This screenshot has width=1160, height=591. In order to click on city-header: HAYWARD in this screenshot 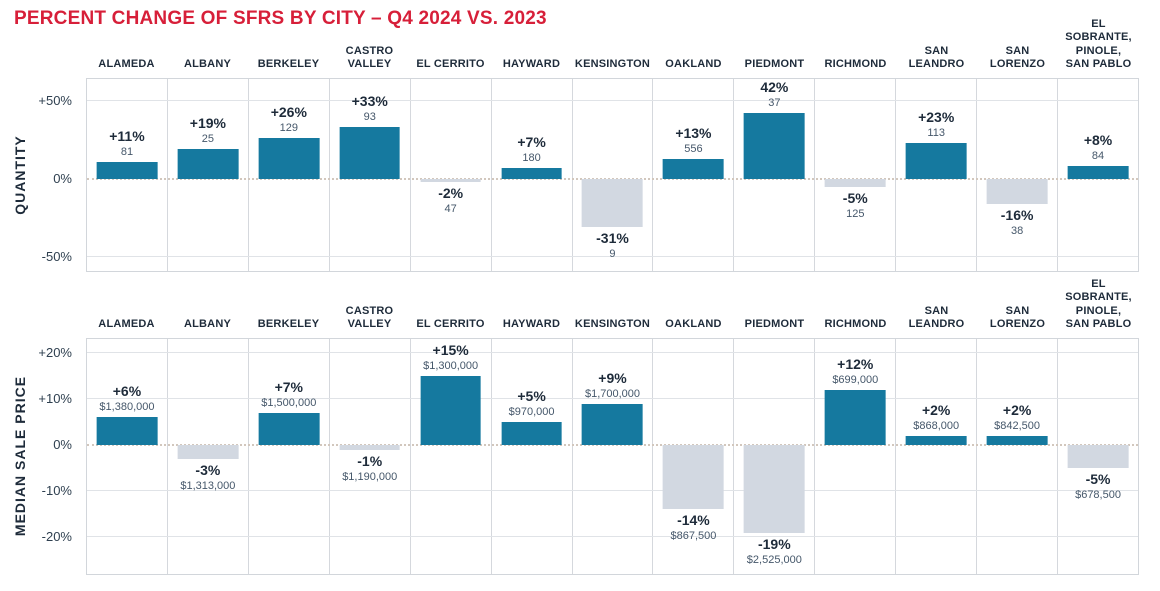, I will do `click(531, 323)`.